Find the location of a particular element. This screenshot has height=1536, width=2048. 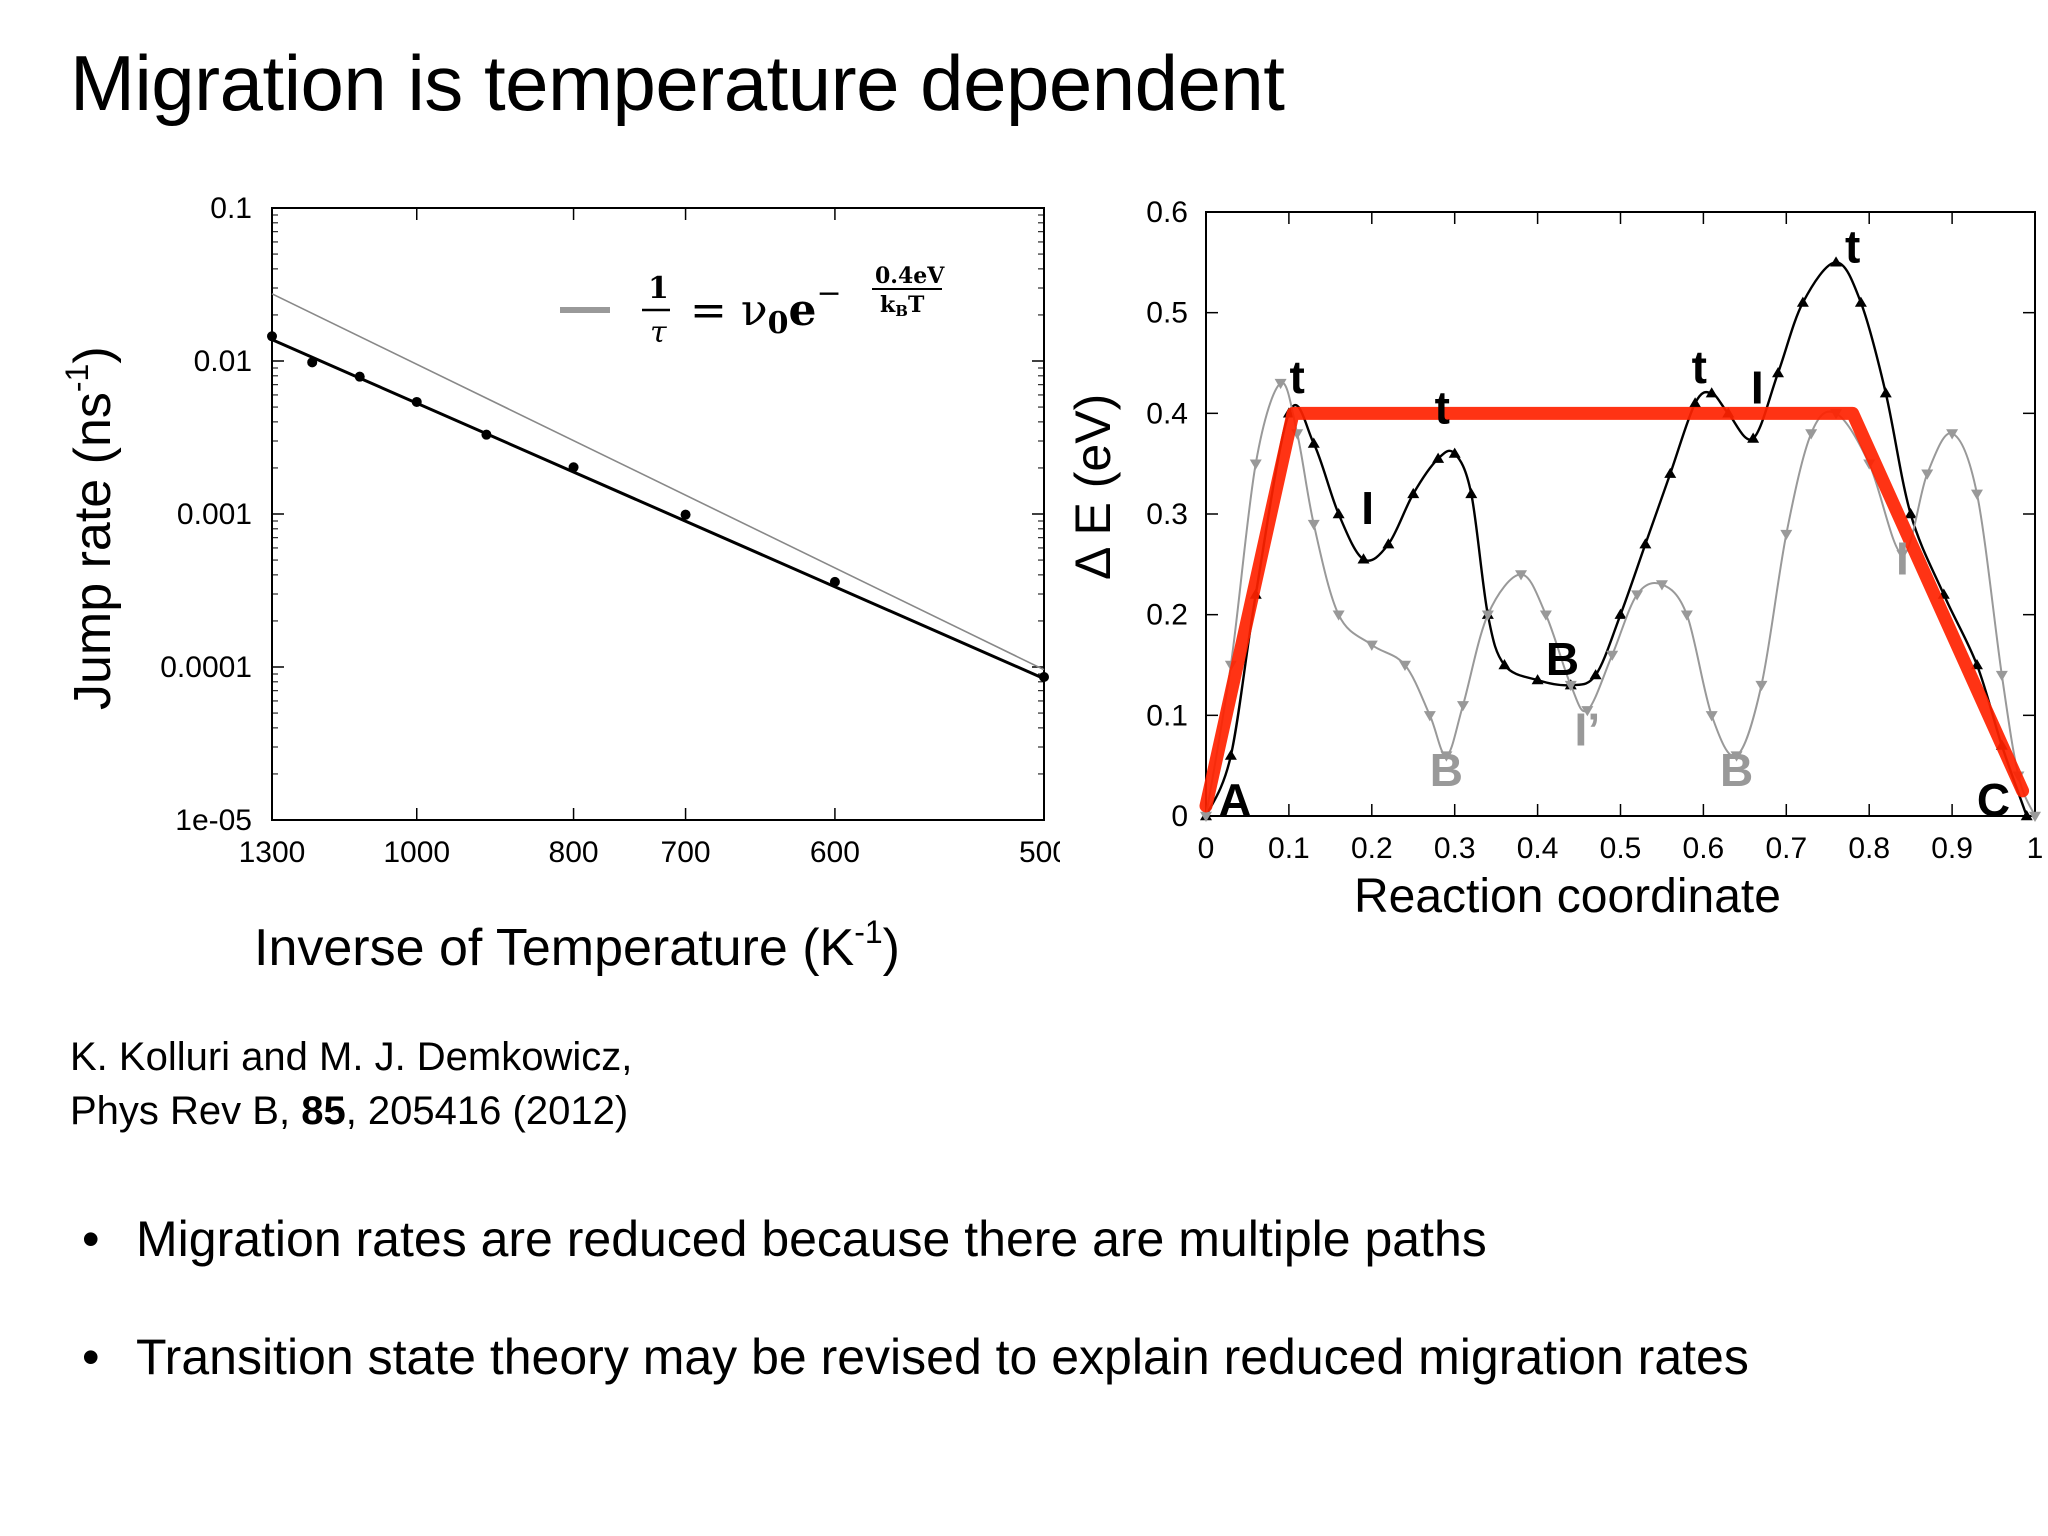

y-tick-label: 0.2 is located at coordinates (1167, 615).